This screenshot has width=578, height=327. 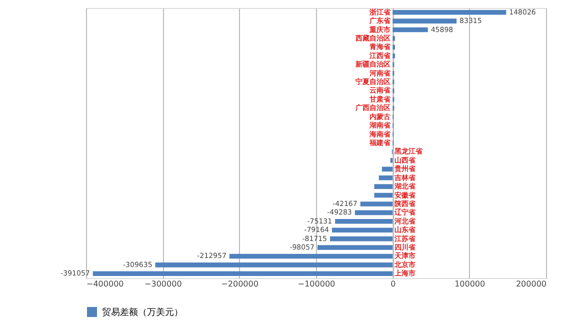 I want to click on x-tick-label: 200000, so click(x=531, y=284).